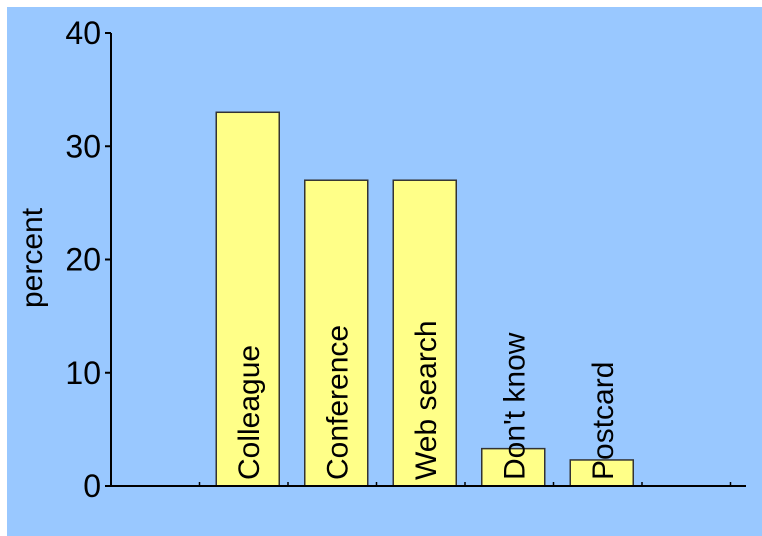 The width and height of the screenshot is (762, 536). What do you see at coordinates (32, 257) in the screenshot?
I see `y-axis-title: percent` at bounding box center [32, 257].